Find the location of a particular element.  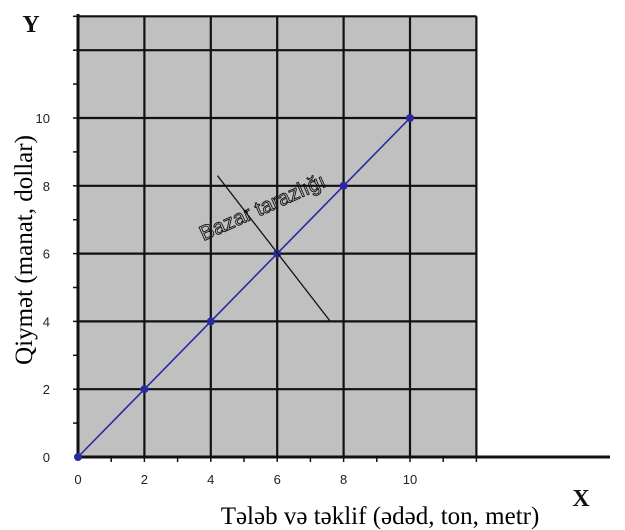

equilibrium-marker-line is located at coordinates (273, 248).